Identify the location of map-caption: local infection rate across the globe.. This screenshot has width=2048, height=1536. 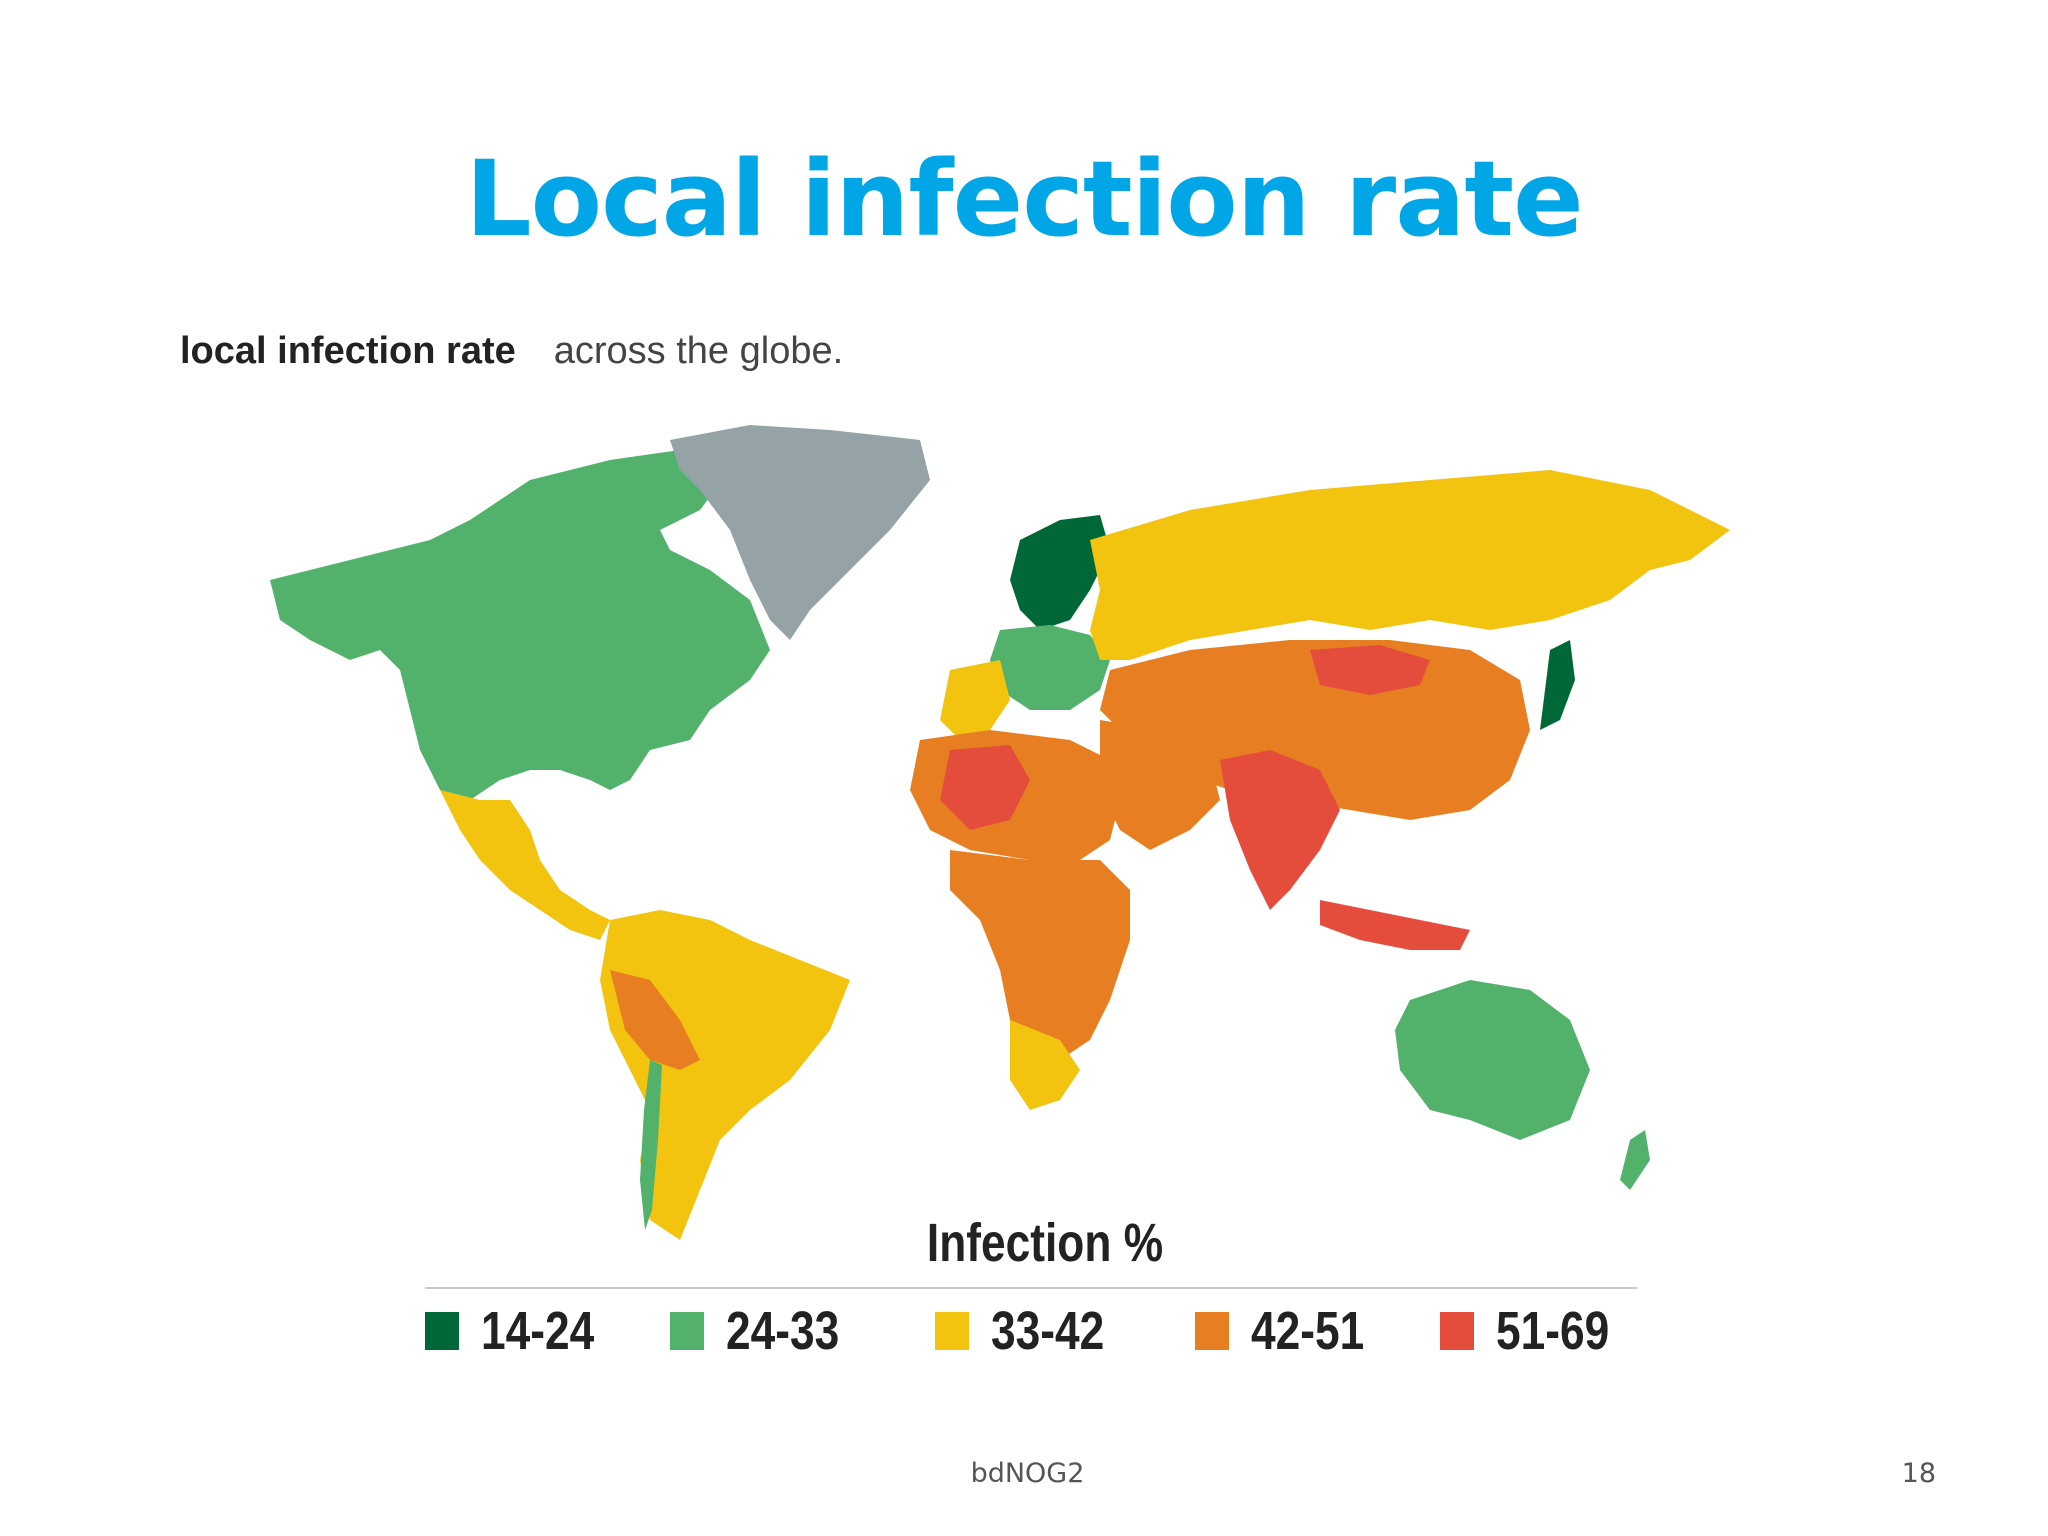
(511, 351).